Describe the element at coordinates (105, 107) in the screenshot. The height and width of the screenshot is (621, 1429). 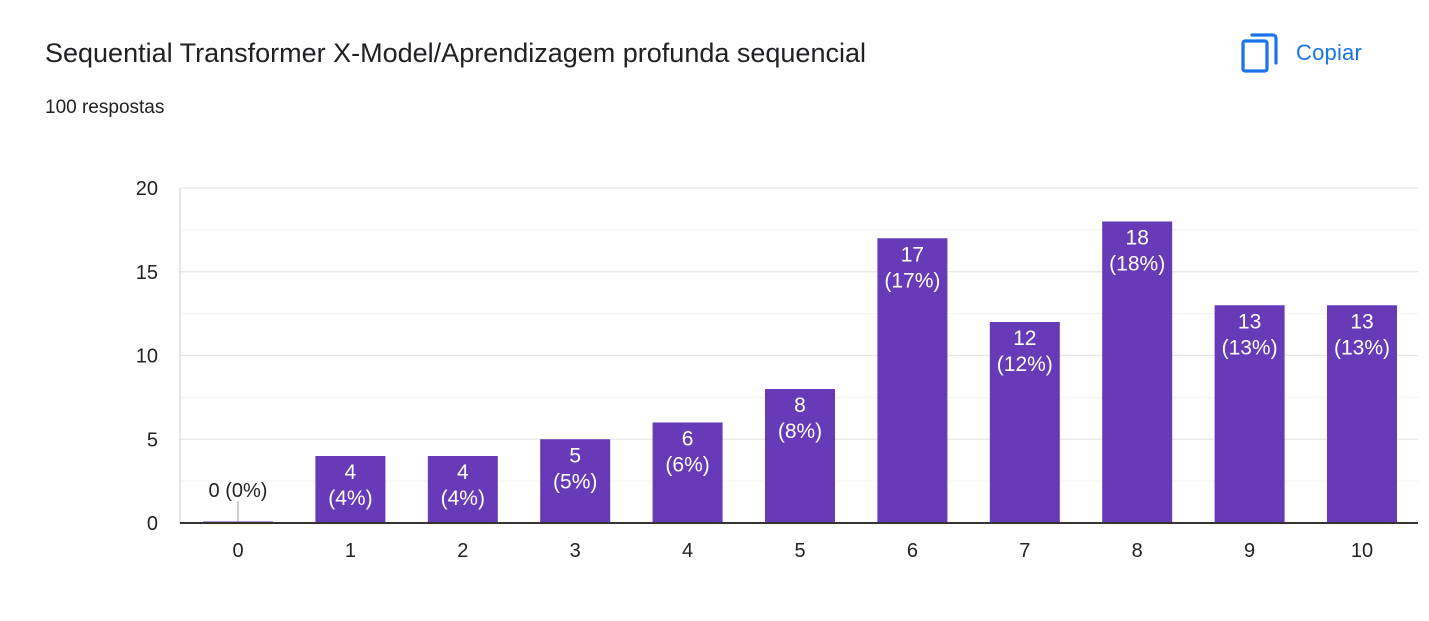
I see `response-count: 100 respostas` at that location.